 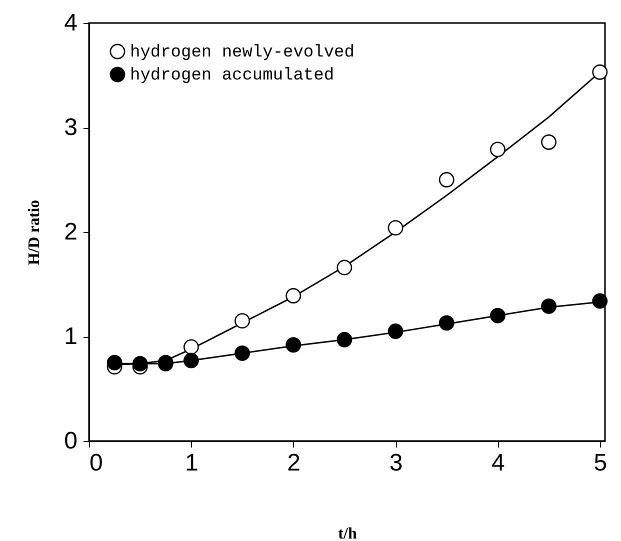 What do you see at coordinates (71, 441) in the screenshot?
I see `y-tick-label: 0` at bounding box center [71, 441].